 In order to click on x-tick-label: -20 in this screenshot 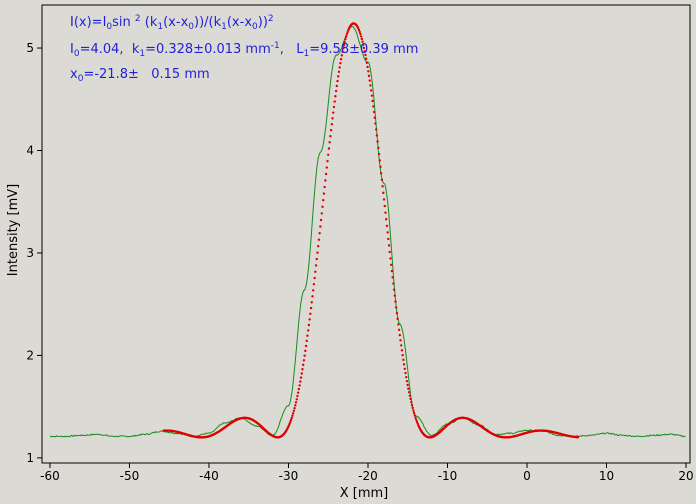, I will do `click(368, 476)`.